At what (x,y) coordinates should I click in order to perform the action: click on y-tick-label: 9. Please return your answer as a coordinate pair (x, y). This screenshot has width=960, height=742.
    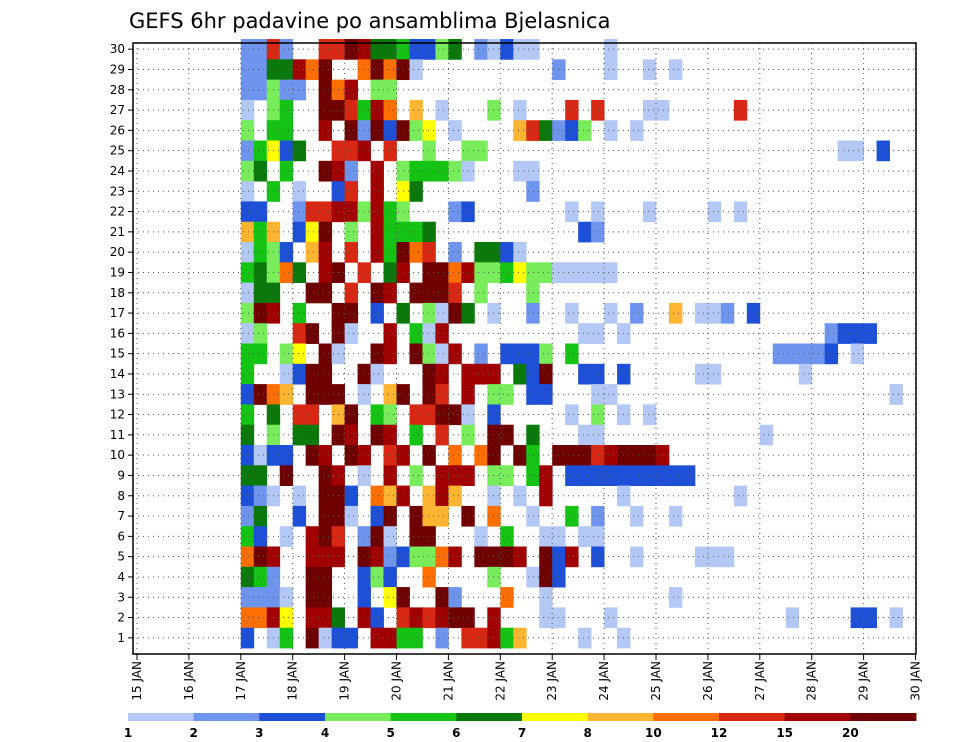
    Looking at the image, I should click on (121, 475).